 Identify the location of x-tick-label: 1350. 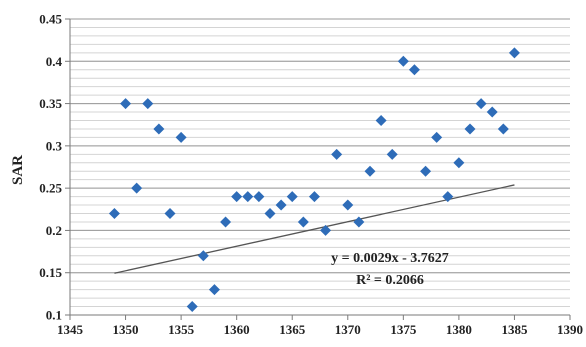
(126, 329).